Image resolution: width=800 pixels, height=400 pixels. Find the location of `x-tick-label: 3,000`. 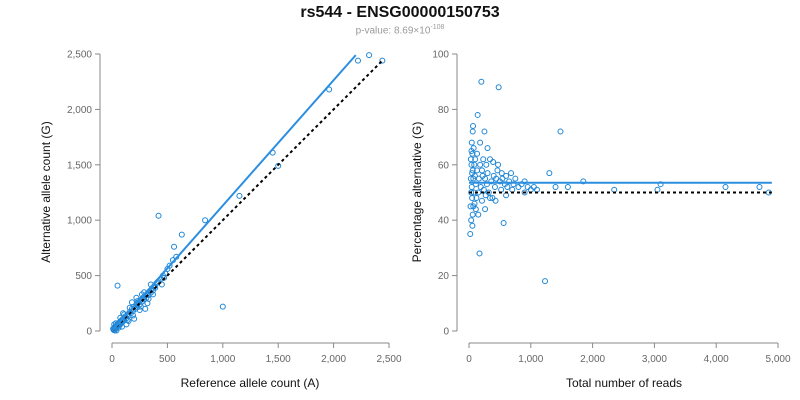

x-tick-label: 3,000 is located at coordinates (654, 359).